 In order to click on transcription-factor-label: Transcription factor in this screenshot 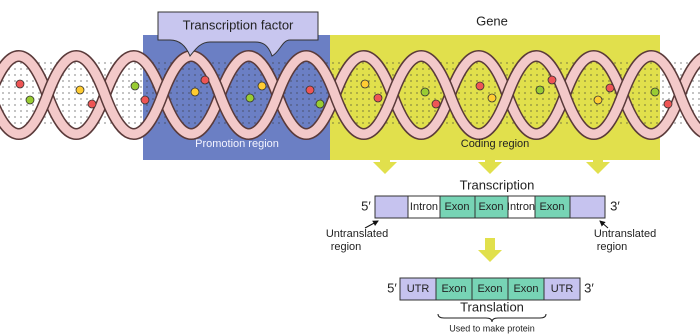, I will do `click(238, 24)`.